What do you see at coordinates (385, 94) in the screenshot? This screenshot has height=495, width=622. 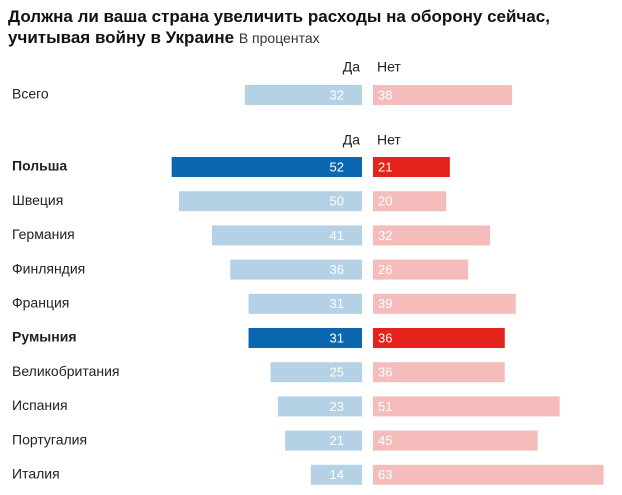 I see `value-no-total: 38` at bounding box center [385, 94].